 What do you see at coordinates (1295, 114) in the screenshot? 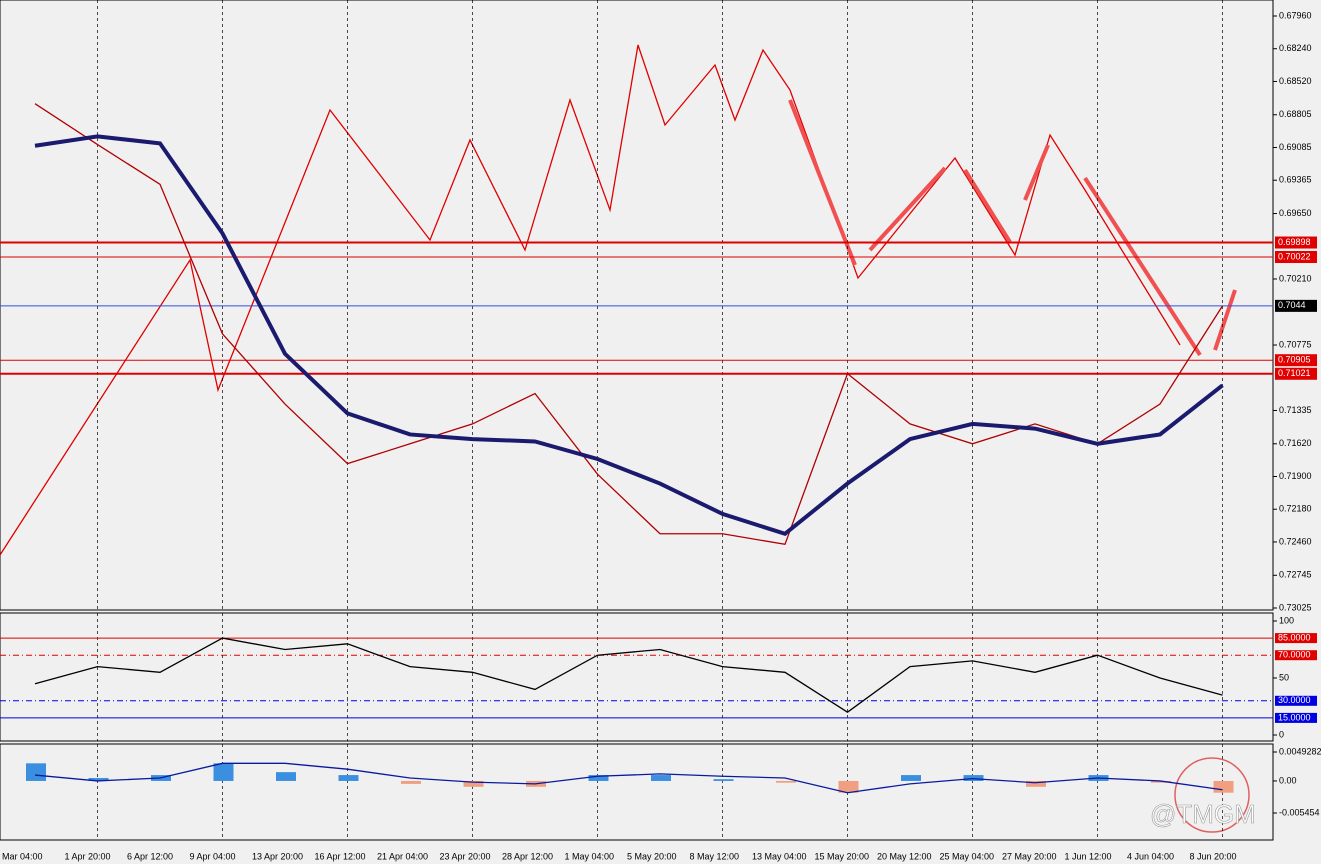
I see `y-tick-label: 0.68805` at bounding box center [1295, 114].